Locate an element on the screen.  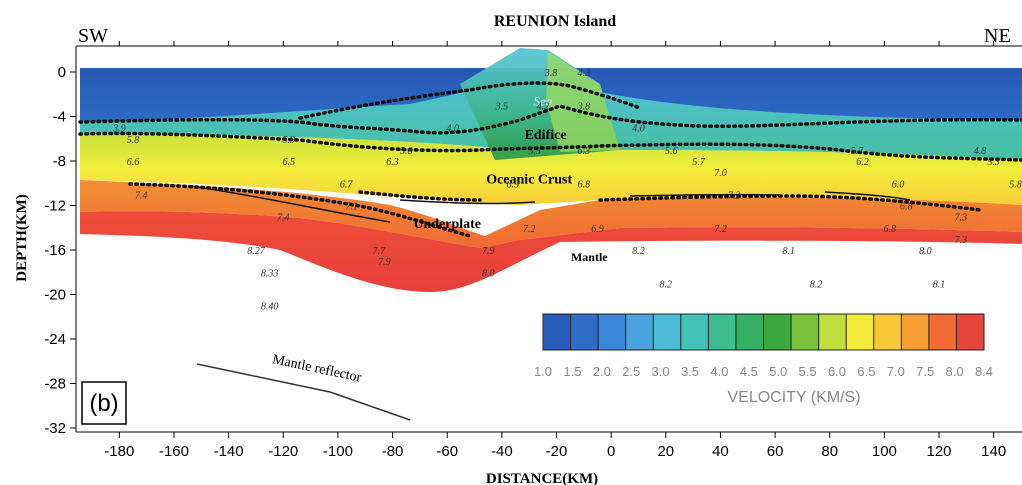
velocity-value-label: 7.7 is located at coordinates (380, 251).